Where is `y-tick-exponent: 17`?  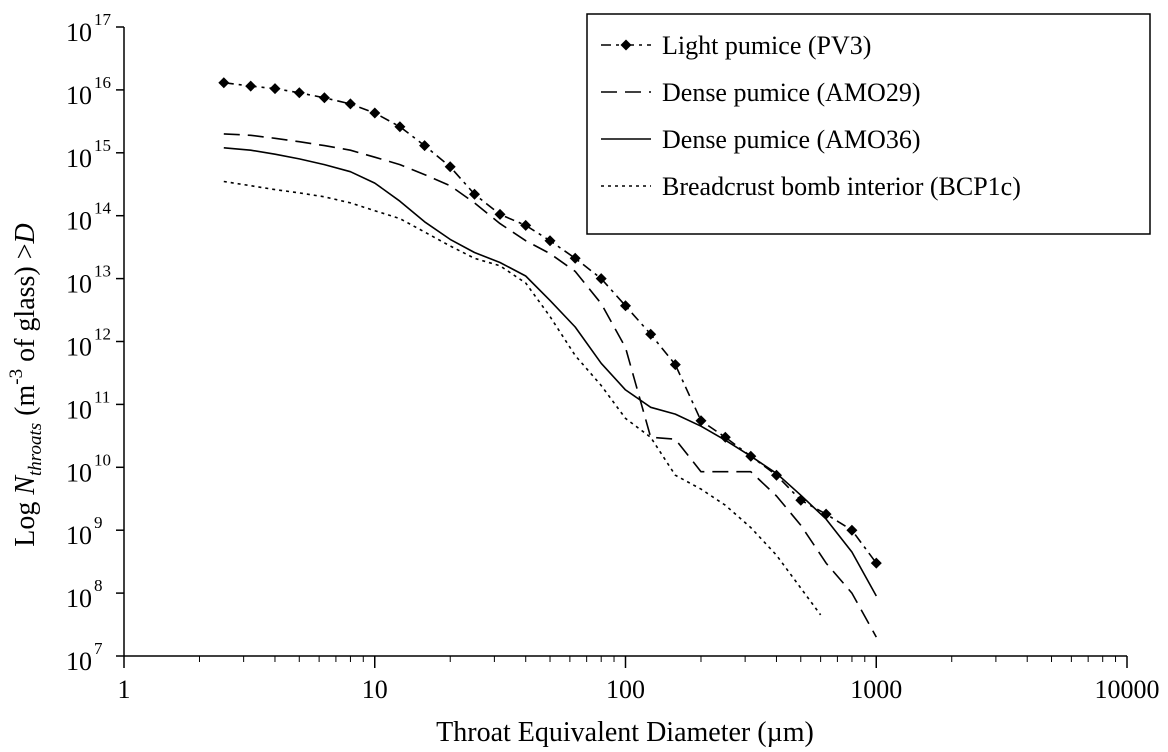 y-tick-exponent: 17 is located at coordinates (103, 19).